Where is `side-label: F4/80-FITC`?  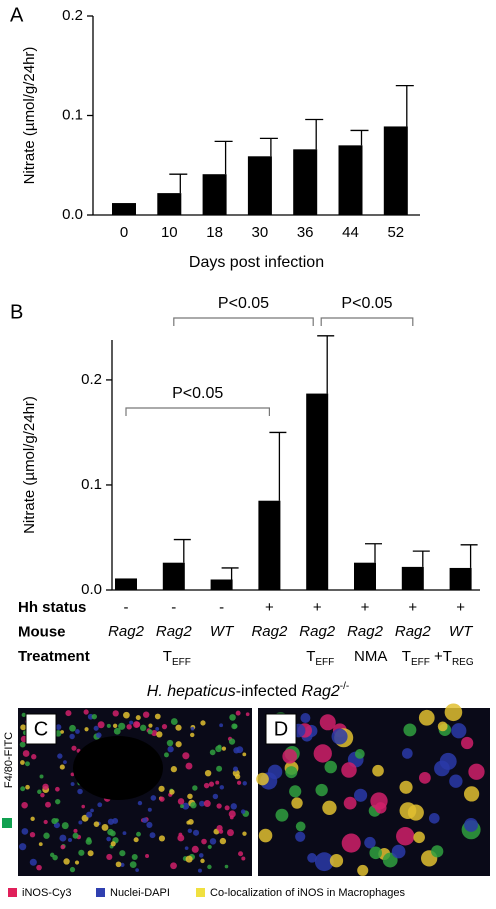 side-label: F4/80-FITC is located at coordinates (9, 760).